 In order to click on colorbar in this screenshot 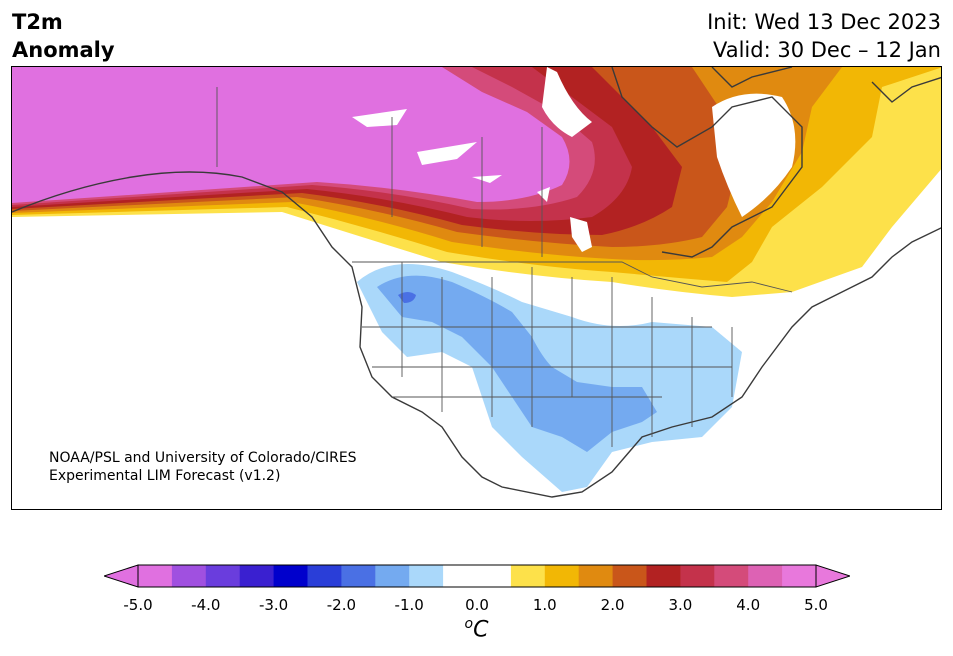, I will do `click(477, 576)`.